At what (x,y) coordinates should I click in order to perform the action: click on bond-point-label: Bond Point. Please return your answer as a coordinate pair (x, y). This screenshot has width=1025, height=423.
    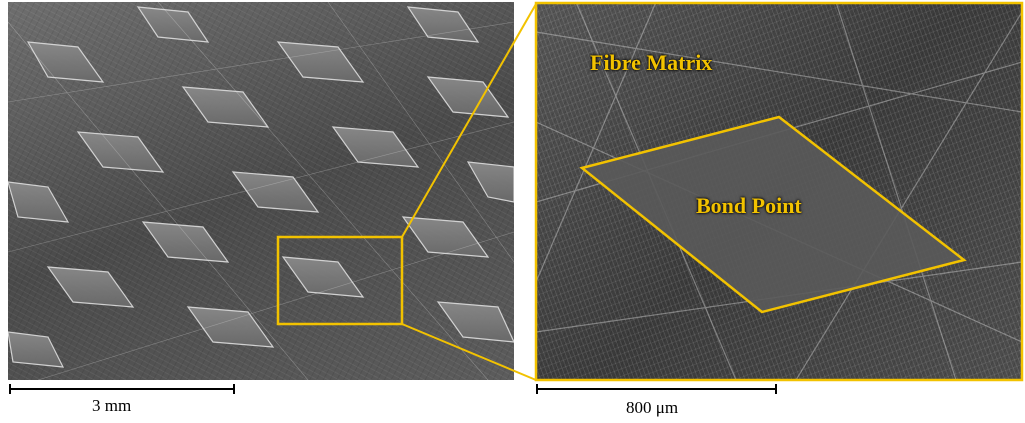
    Looking at the image, I should click on (749, 205).